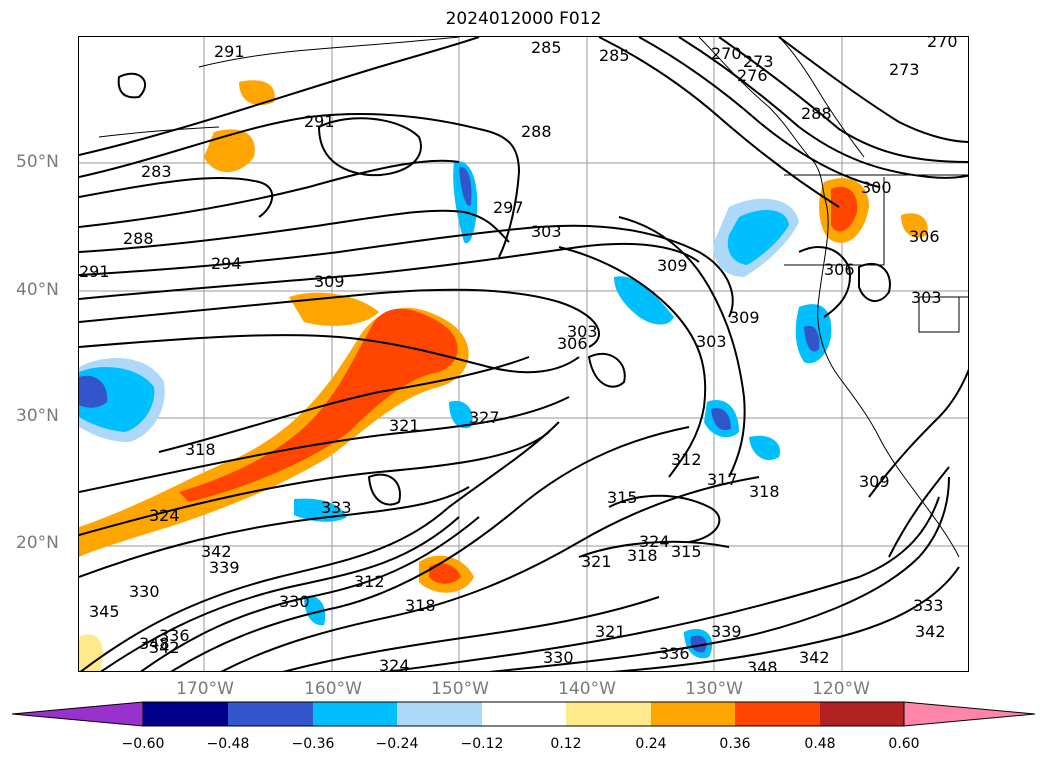 This screenshot has width=1047, height=765. Describe the element at coordinates (904, 744) in the screenshot. I see `colorbar-tick: 0.60` at that location.